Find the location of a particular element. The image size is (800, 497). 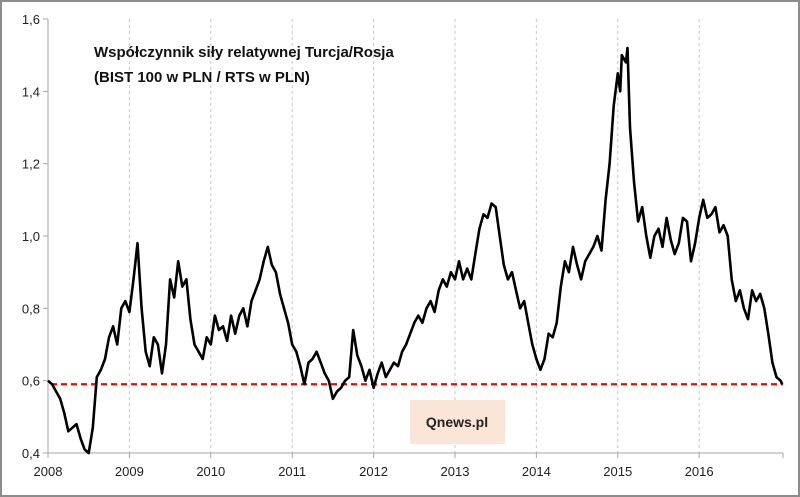

y-tick-label: 0,6 is located at coordinates (31, 381).